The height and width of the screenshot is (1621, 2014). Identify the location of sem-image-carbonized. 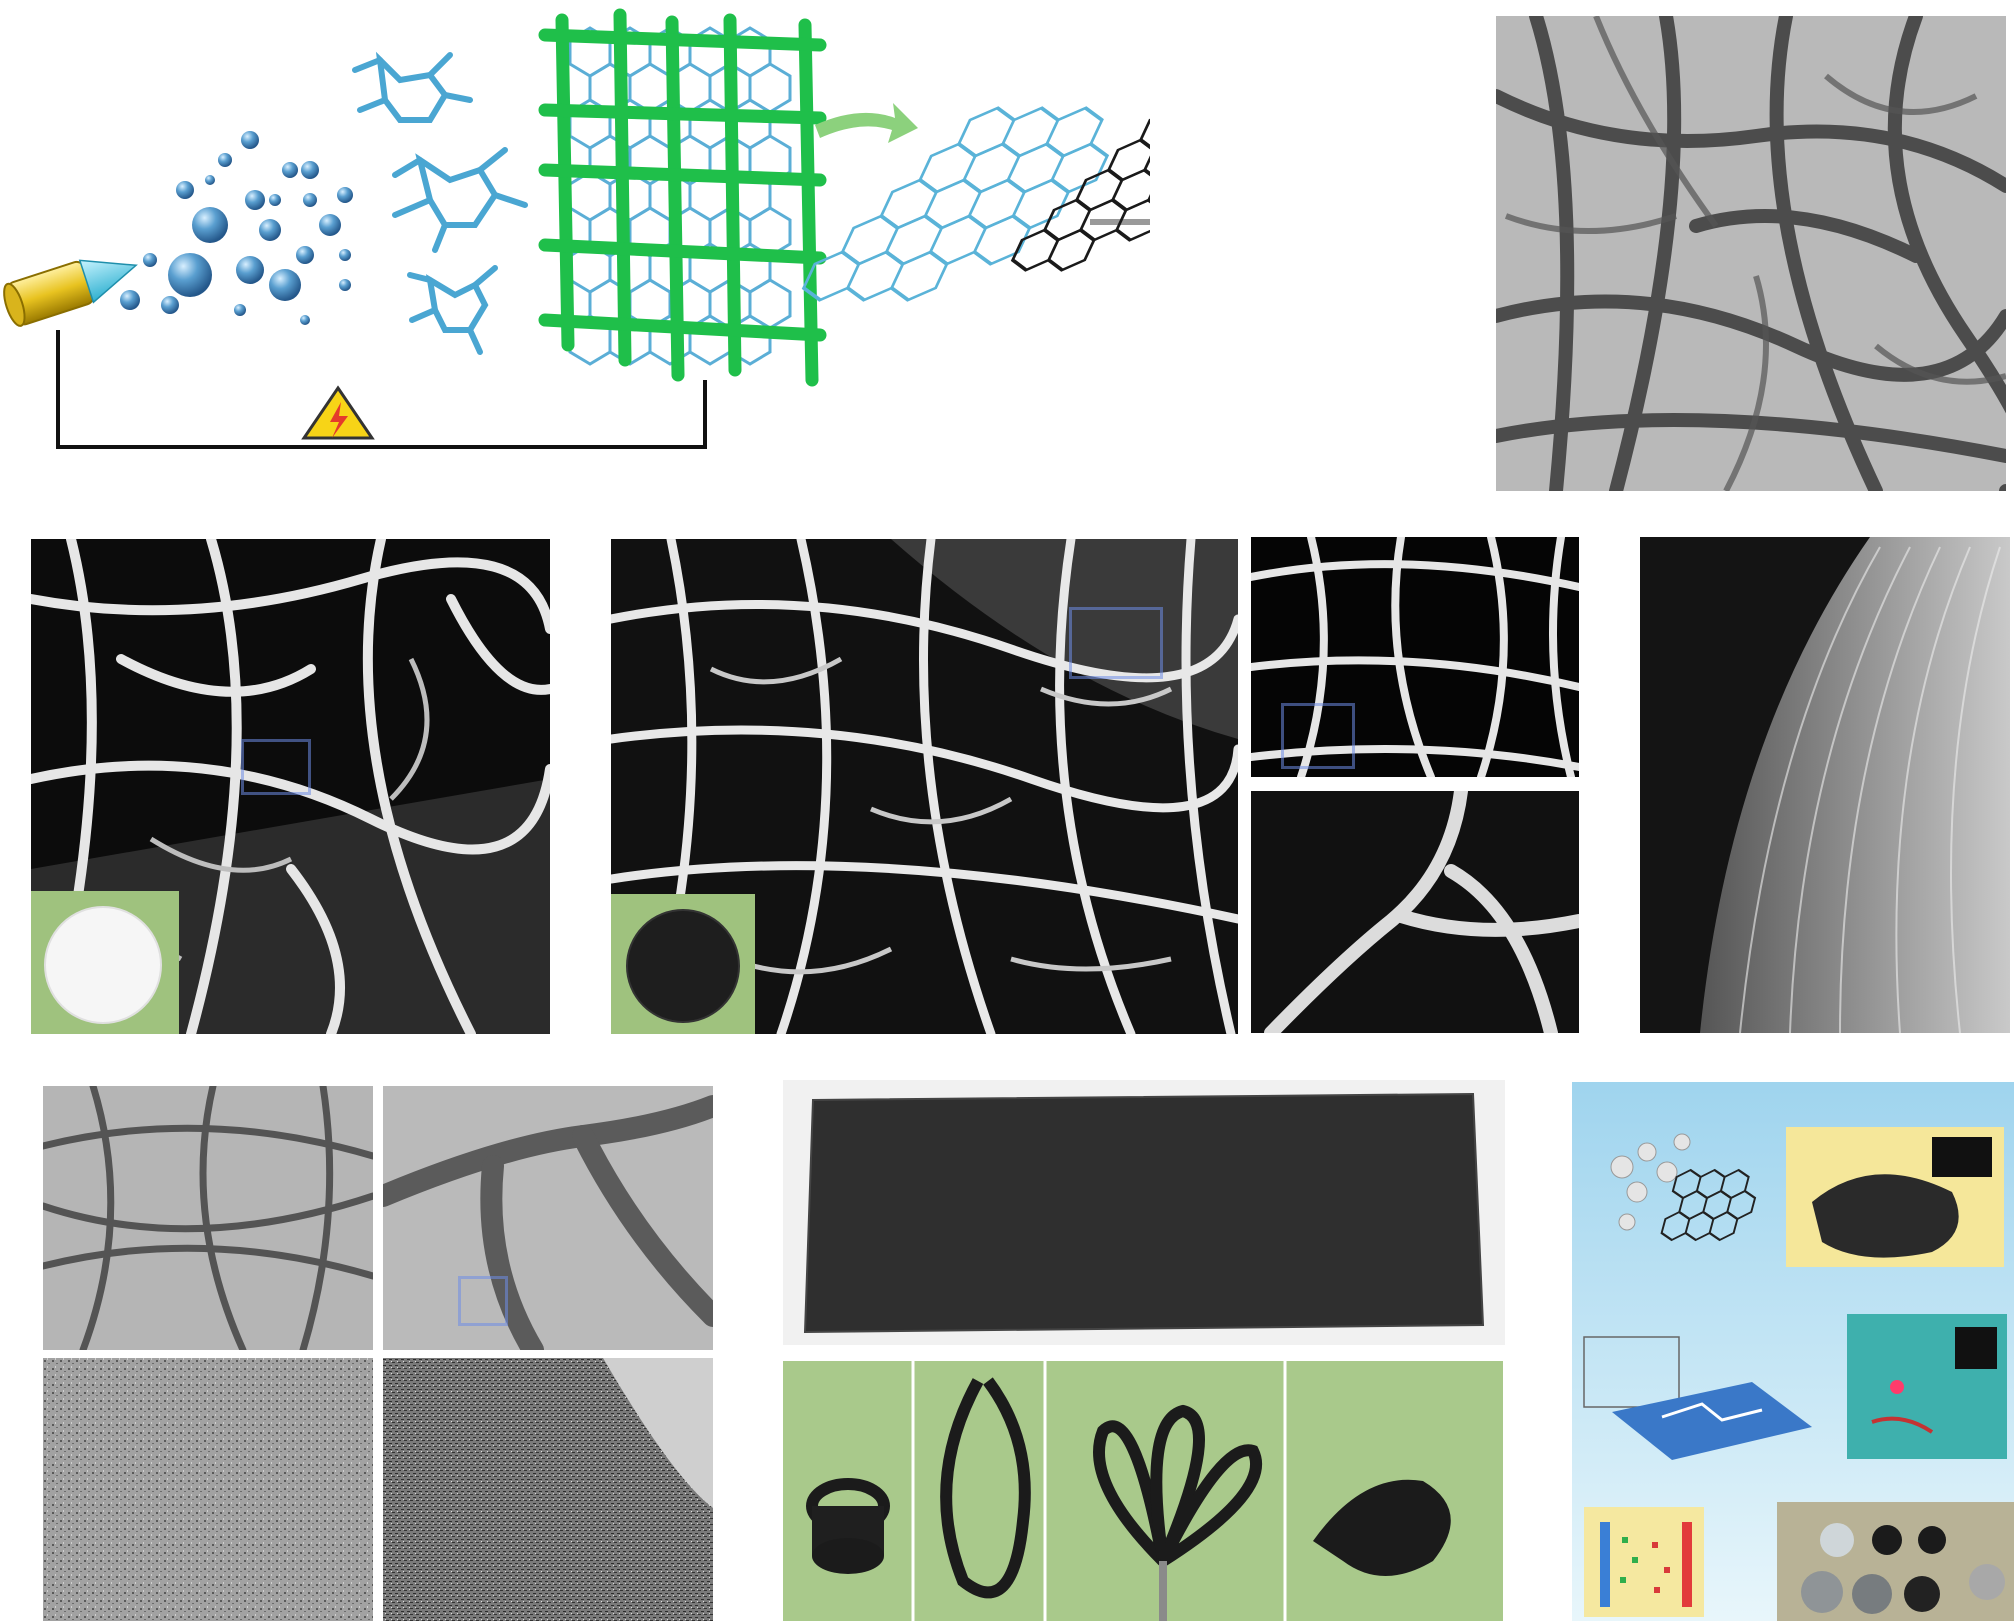
(924, 786).